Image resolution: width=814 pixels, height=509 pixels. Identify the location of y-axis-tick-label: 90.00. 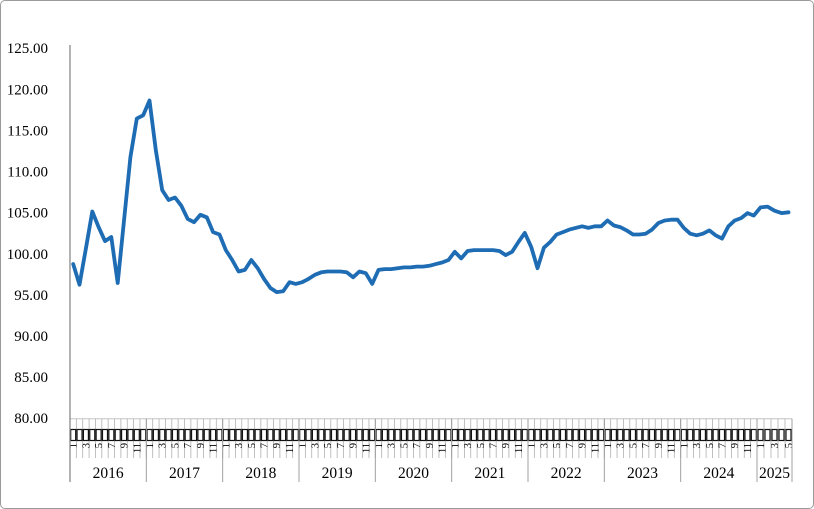
(31, 337).